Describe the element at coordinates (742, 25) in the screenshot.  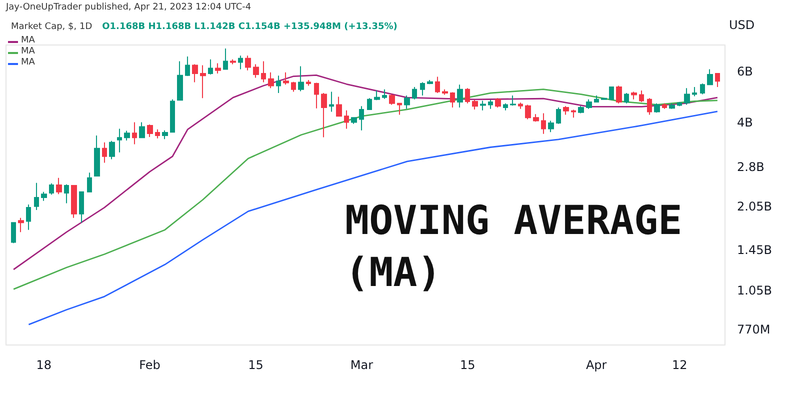
I see `y-axis-title: USD` at that location.